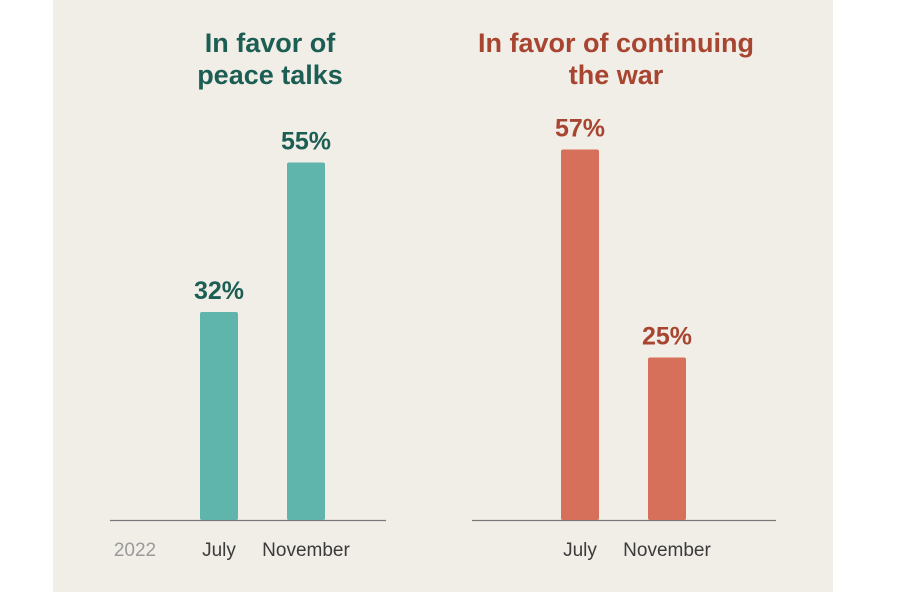 This screenshot has height=592, width=900. I want to click on war-chart-title-line-2: the war, so click(616, 75).